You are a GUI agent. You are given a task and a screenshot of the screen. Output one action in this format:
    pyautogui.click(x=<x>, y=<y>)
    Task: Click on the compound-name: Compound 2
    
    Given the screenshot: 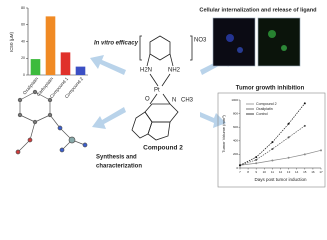 What is the action you would take?
    pyautogui.click(x=163, y=148)
    